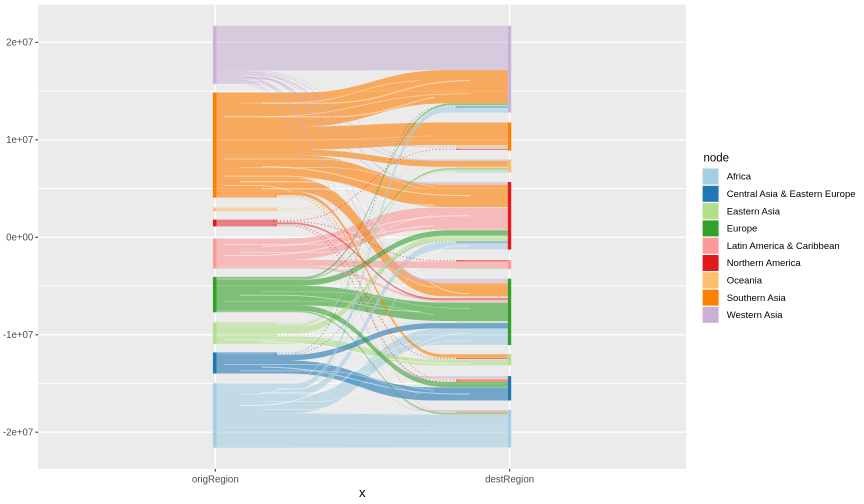 This screenshot has width=864, height=504. Describe the element at coordinates (18, 433) in the screenshot. I see `svg-text: -2e+07` at that location.